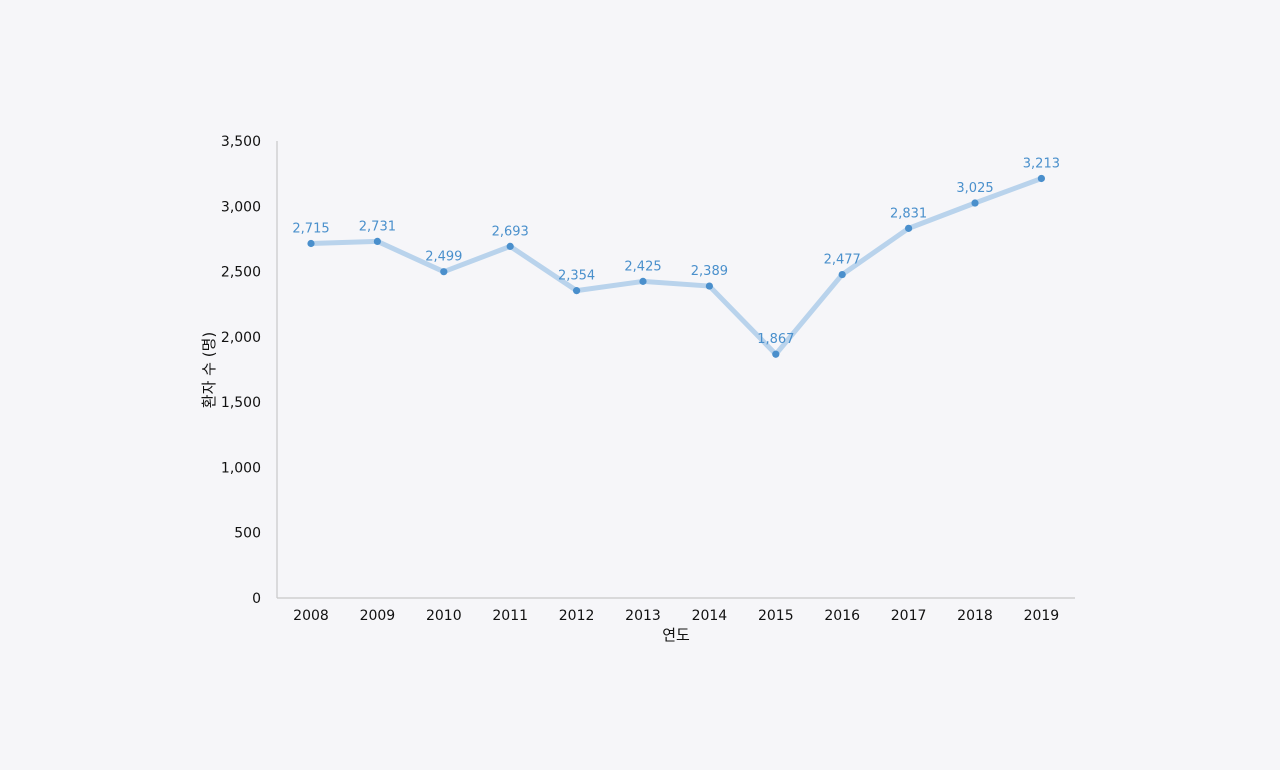  What do you see at coordinates (908, 213) in the screenshot?
I see `data-label: 2,831` at bounding box center [908, 213].